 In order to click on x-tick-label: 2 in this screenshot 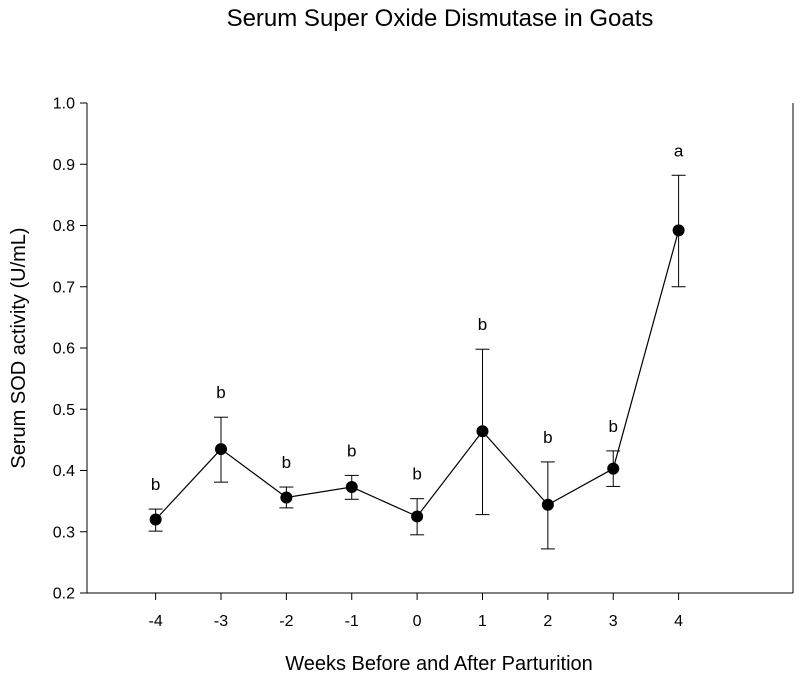, I will do `click(547, 621)`.